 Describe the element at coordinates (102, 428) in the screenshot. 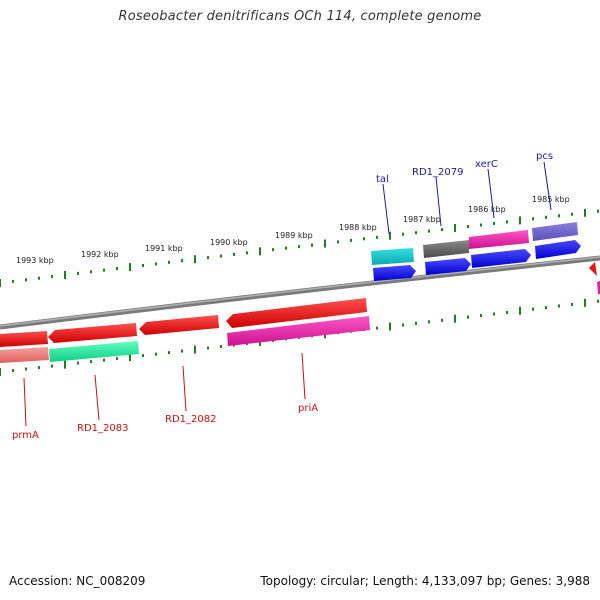

I see `gene-label-rd1-2083: RD1_2083` at that location.